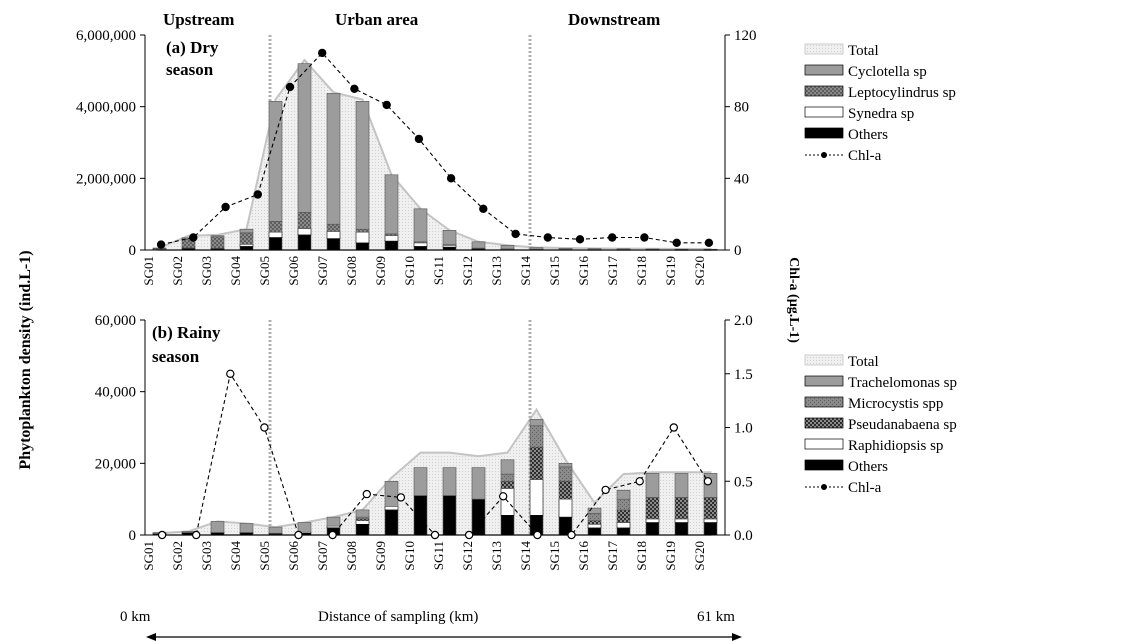 This screenshot has height=642, width=1122. I want to click on x-tick-label-sg19: SG19, so click(670, 556).